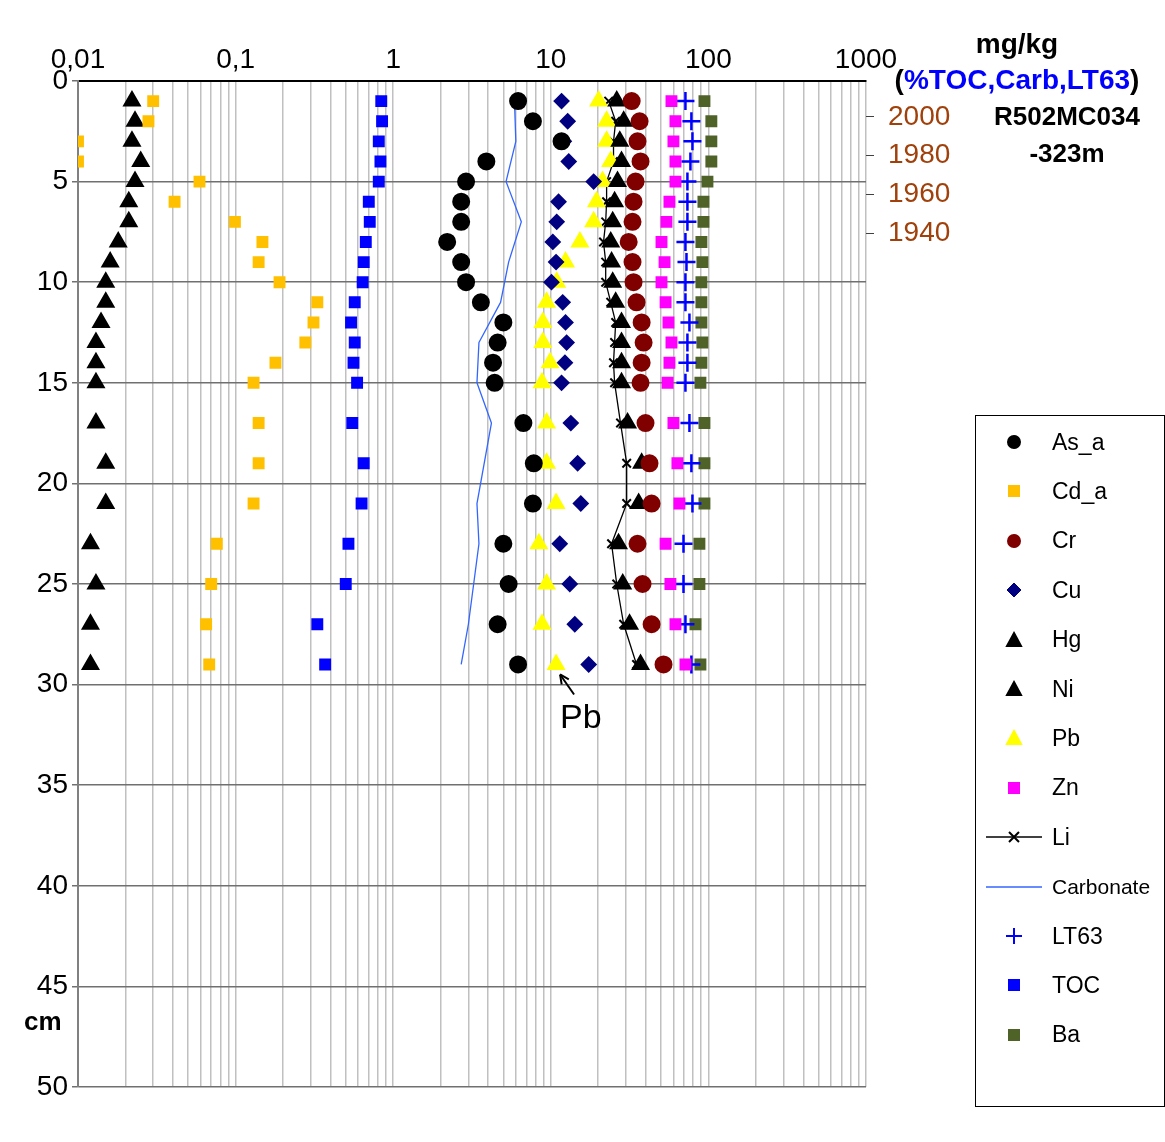 The width and height of the screenshot is (1165, 1142). I want to click on legend-label: TOC, so click(1076, 985).